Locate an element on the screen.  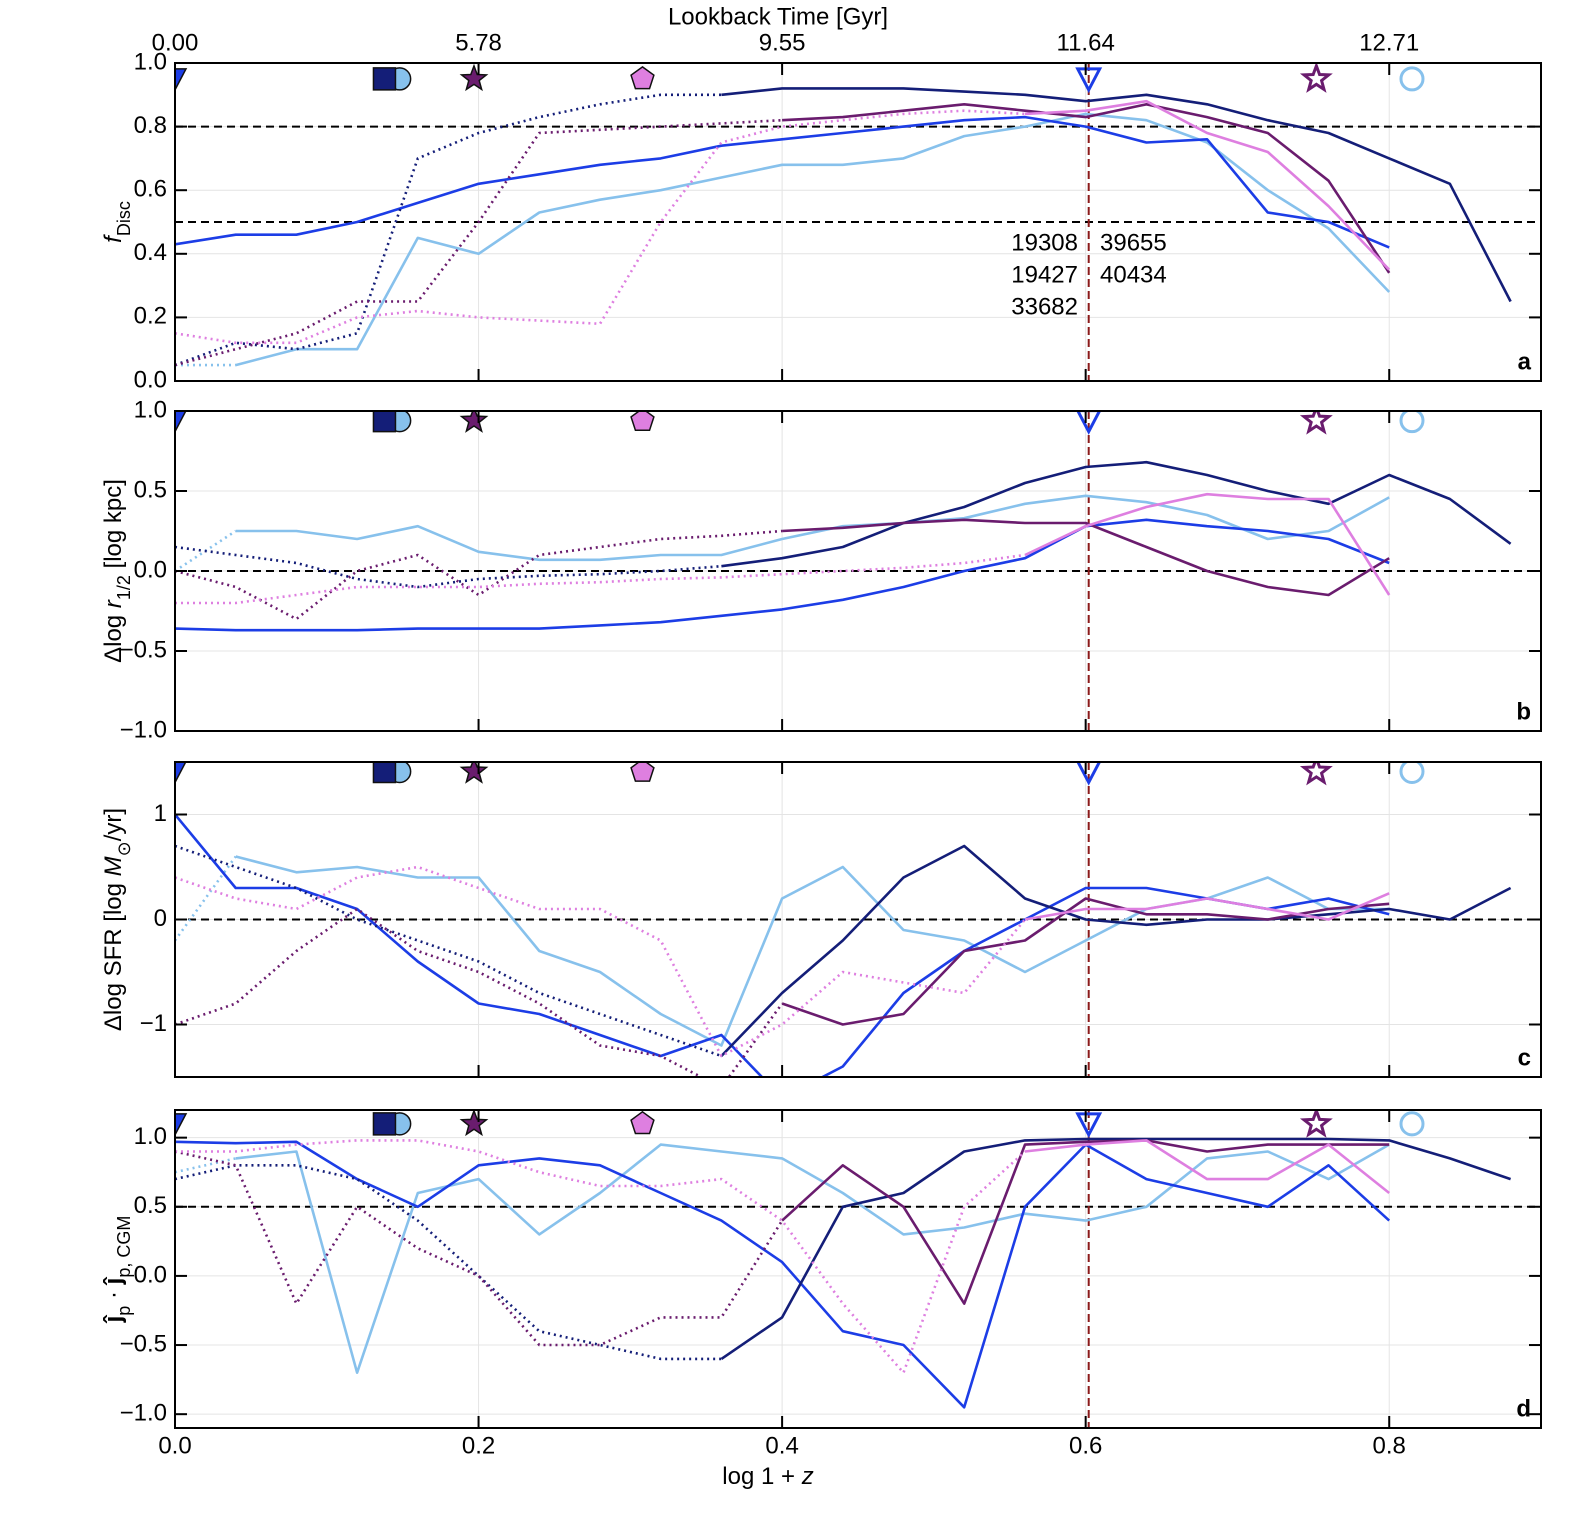
x-axis-label: log 1 + z is located at coordinates (767, 1476).